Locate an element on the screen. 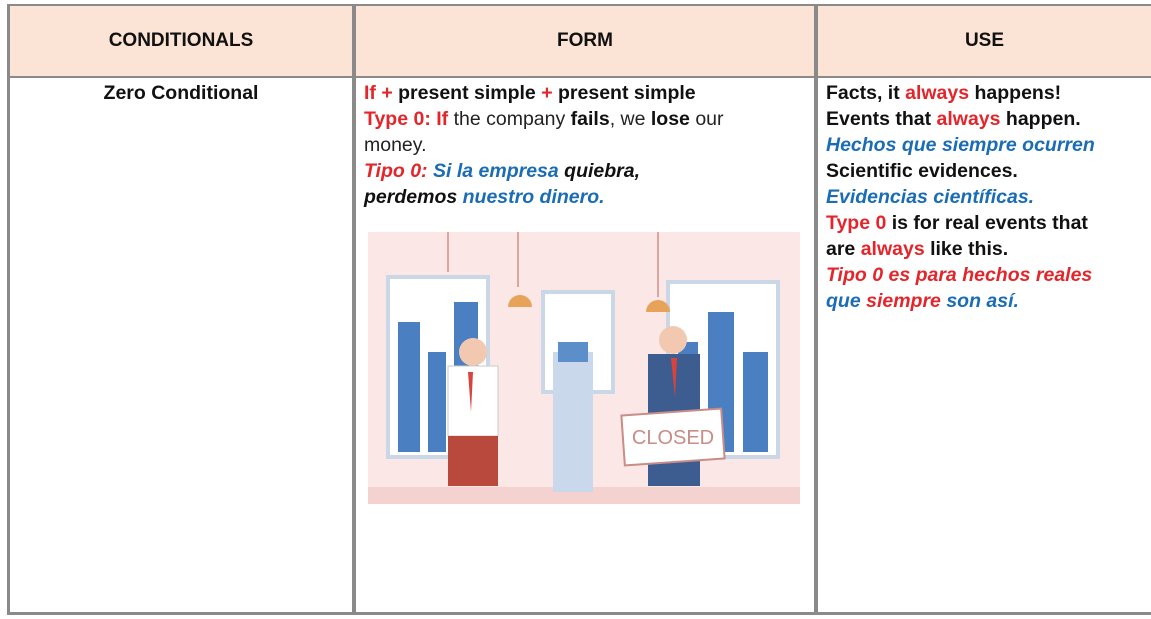  header-cell: CONDITIONALS is located at coordinates (181, 41).